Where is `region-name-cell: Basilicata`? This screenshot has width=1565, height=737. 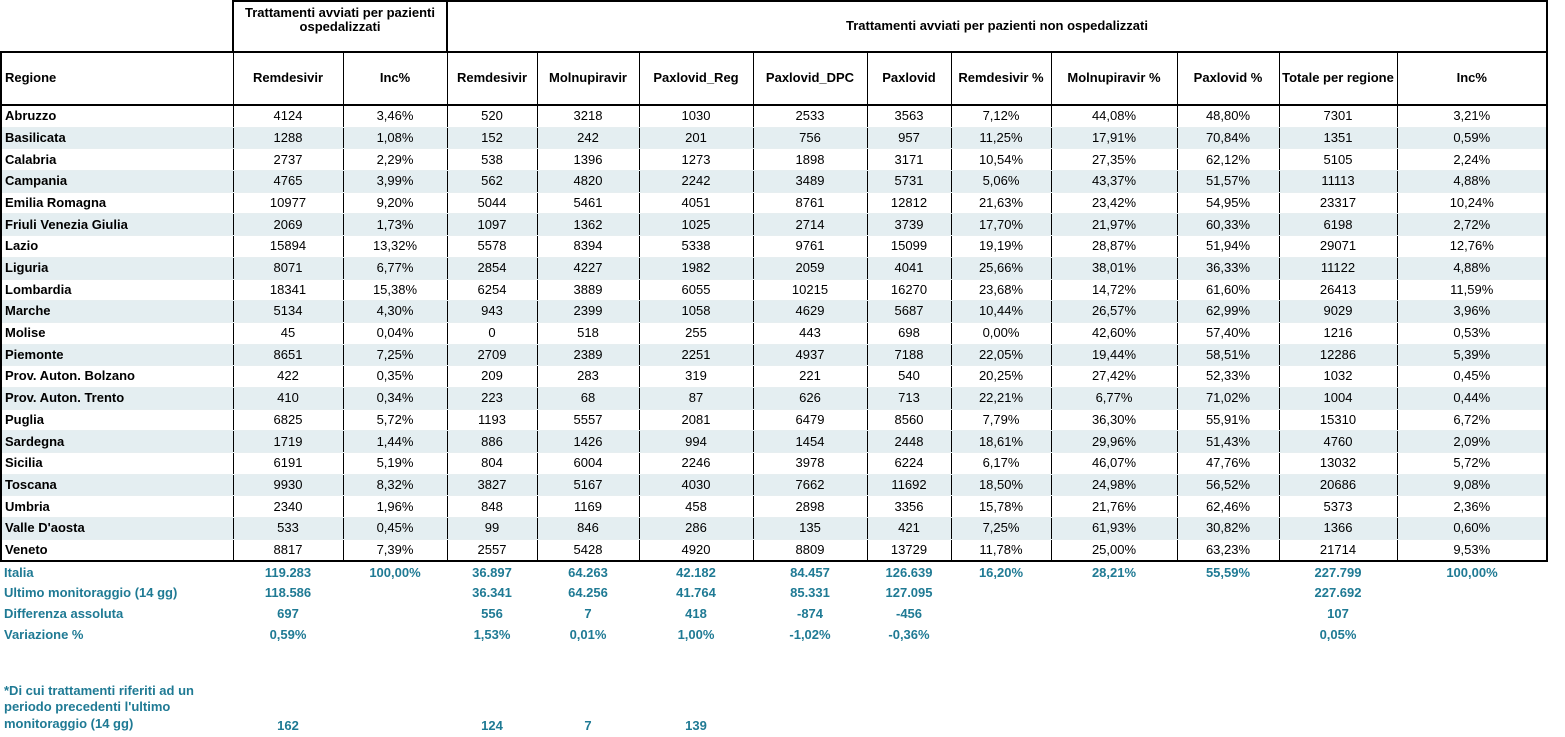
region-name-cell: Basilicata is located at coordinates (116, 138).